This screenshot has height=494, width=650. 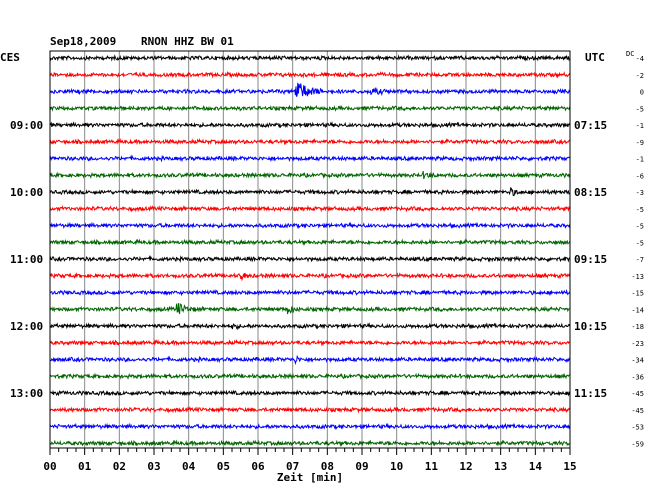 I want to click on x-tick-label: 09, so click(x=361, y=466).